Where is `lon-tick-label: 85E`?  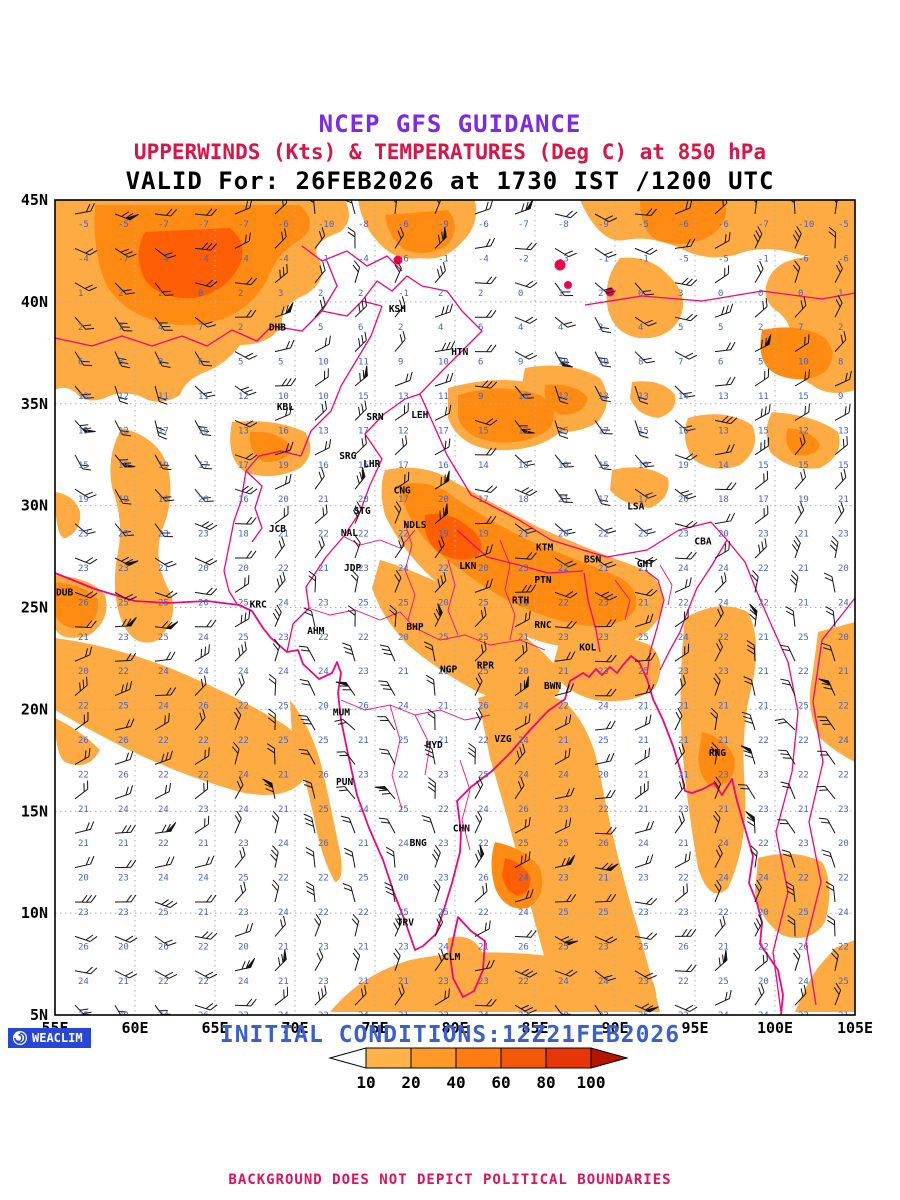
lon-tick-label: 85E is located at coordinates (534, 1028).